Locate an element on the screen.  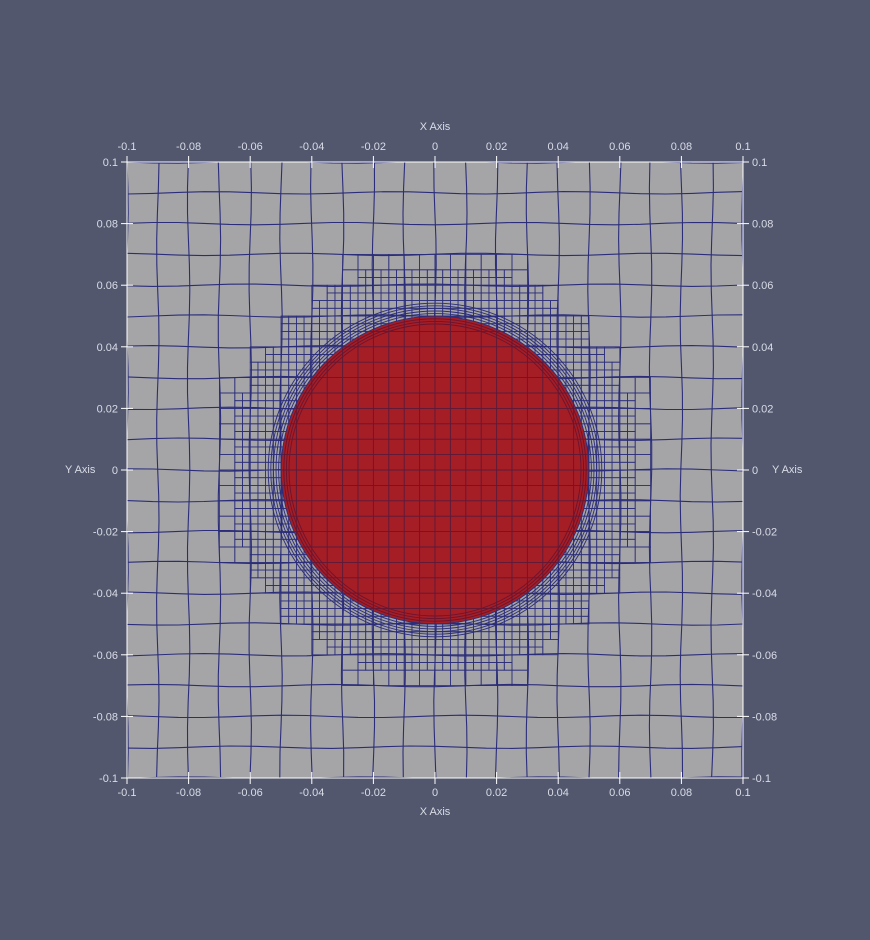
y-axis-title-right: Y Axis is located at coordinates (787, 470).